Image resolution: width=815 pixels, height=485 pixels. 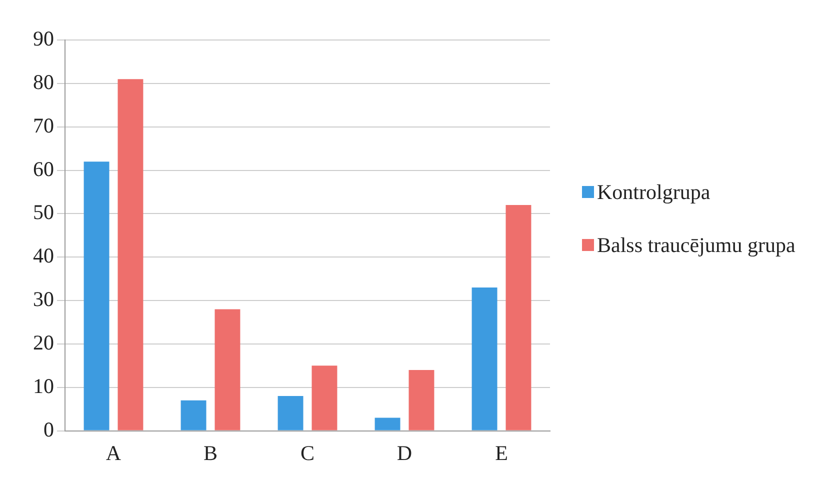 I want to click on y-tick-label: 10, so click(x=43, y=386).